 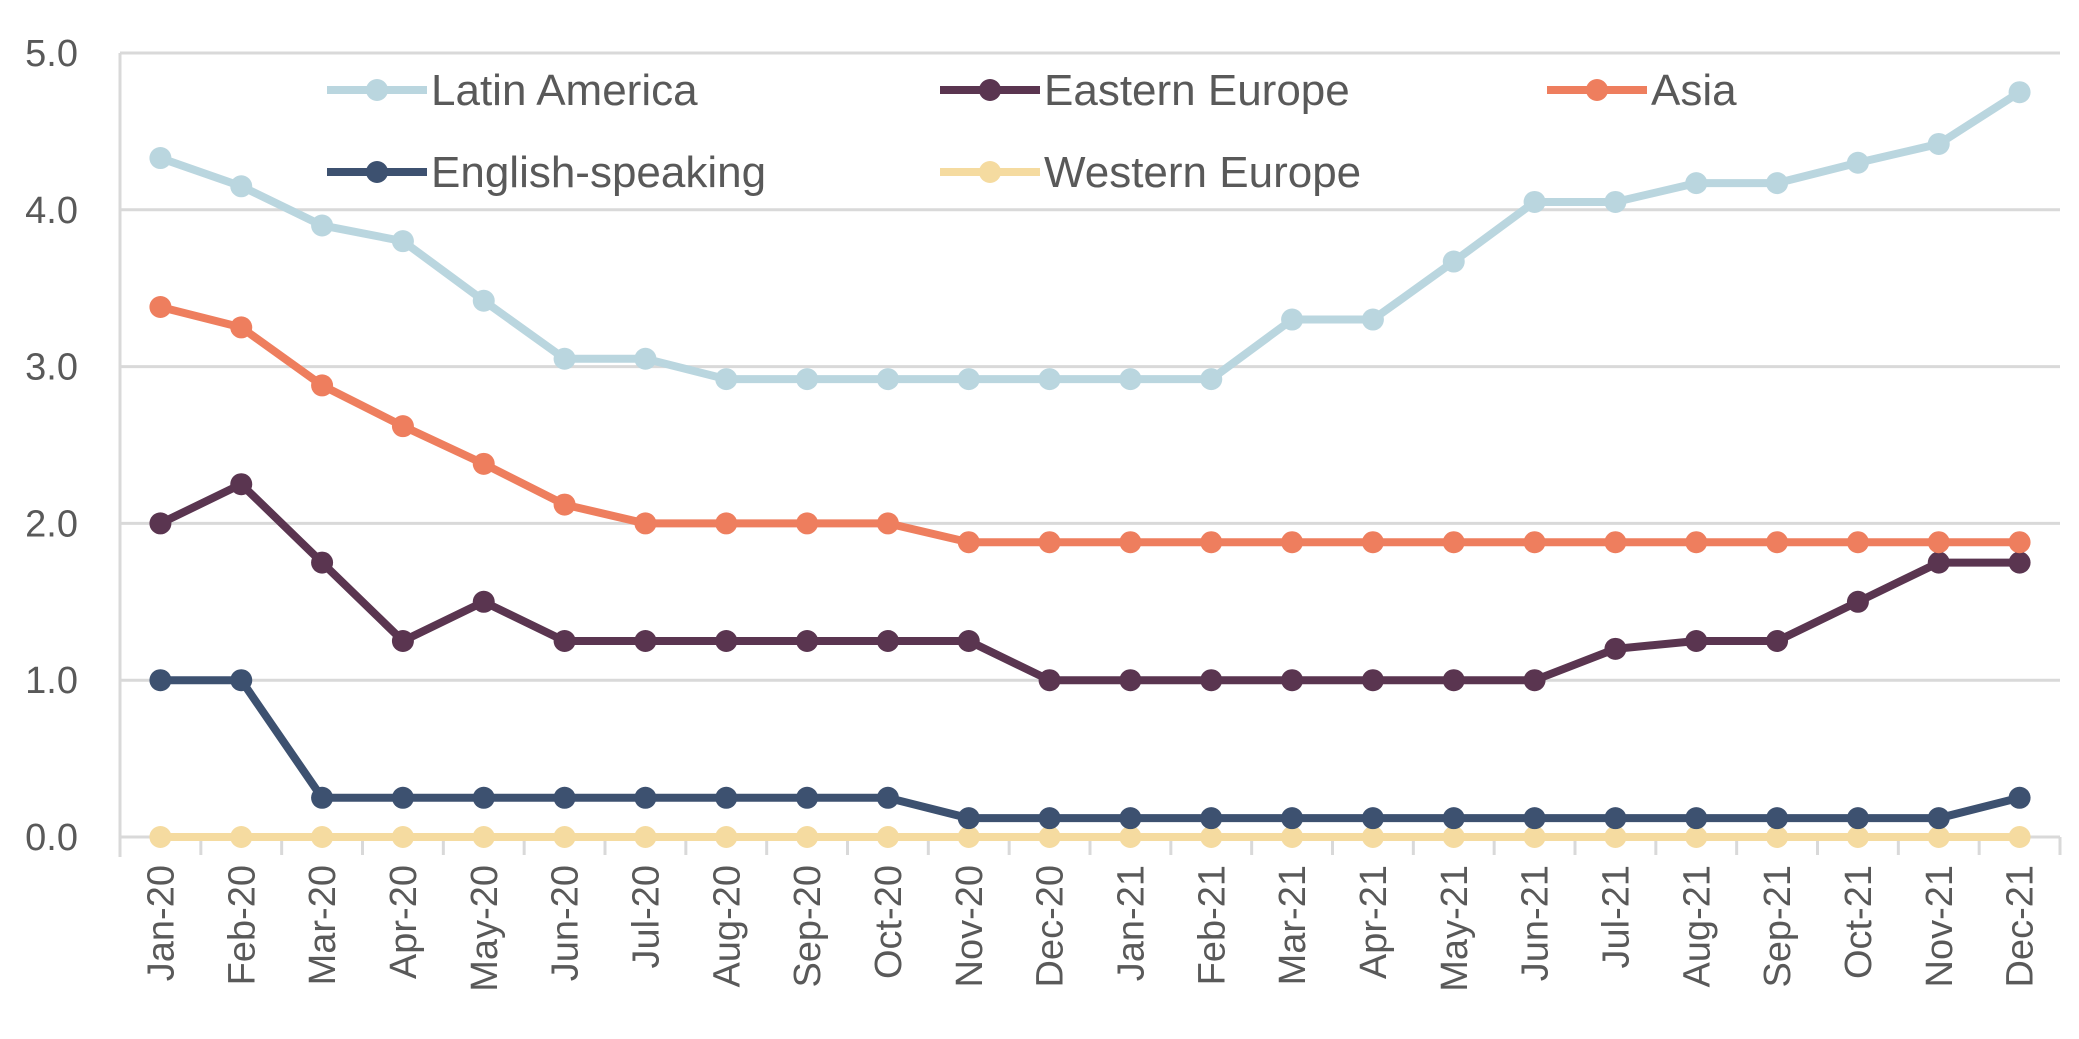 What do you see at coordinates (323, 925) in the screenshot?
I see `x-tick-label: Mar-20` at bounding box center [323, 925].